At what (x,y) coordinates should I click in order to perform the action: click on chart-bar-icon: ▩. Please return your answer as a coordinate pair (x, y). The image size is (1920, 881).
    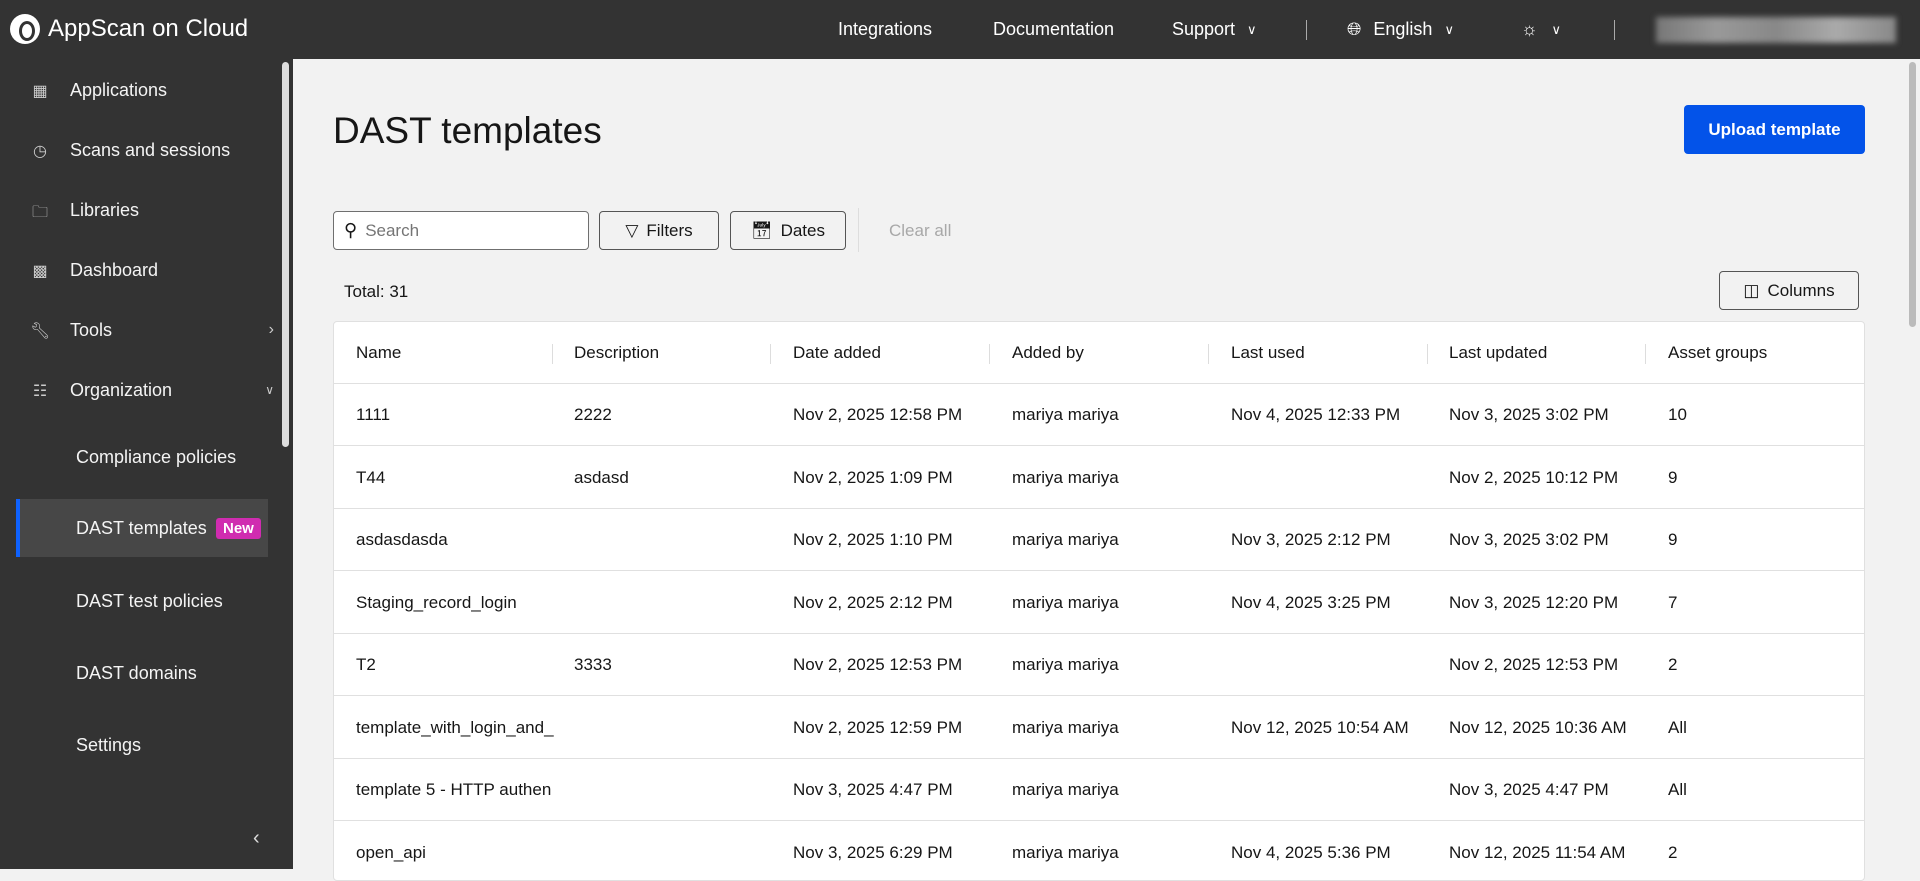
    Looking at the image, I should click on (40, 270).